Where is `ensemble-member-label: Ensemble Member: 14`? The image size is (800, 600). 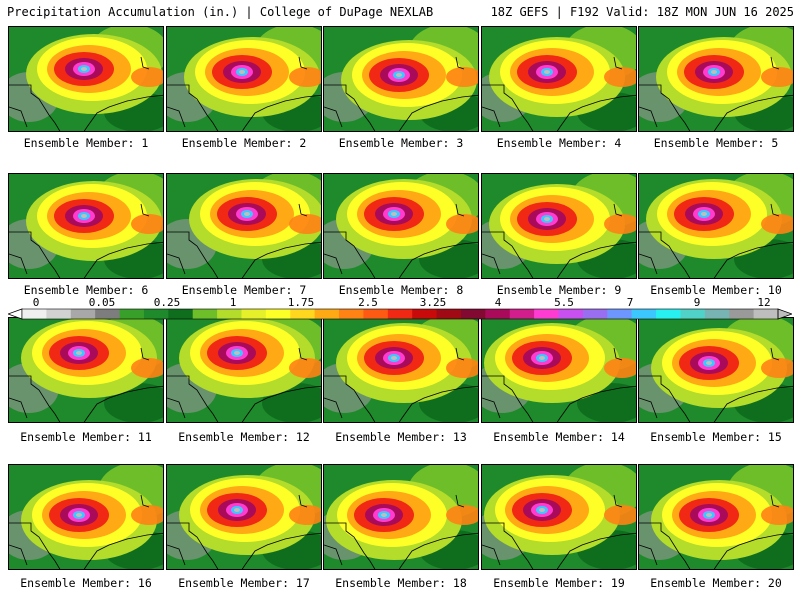
ensemble-member-label: Ensemble Member: 14 is located at coordinates (559, 437).